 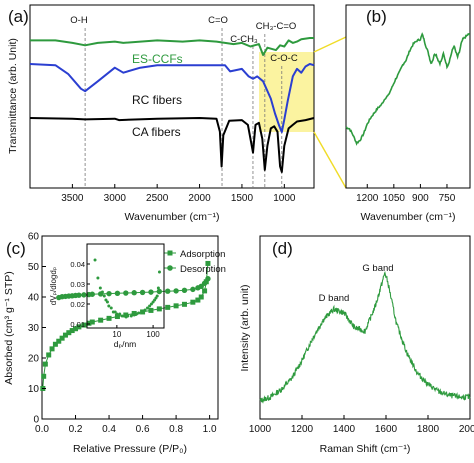 I want to click on series-label-rc-fibers: RC fibers, so click(x=157, y=100).